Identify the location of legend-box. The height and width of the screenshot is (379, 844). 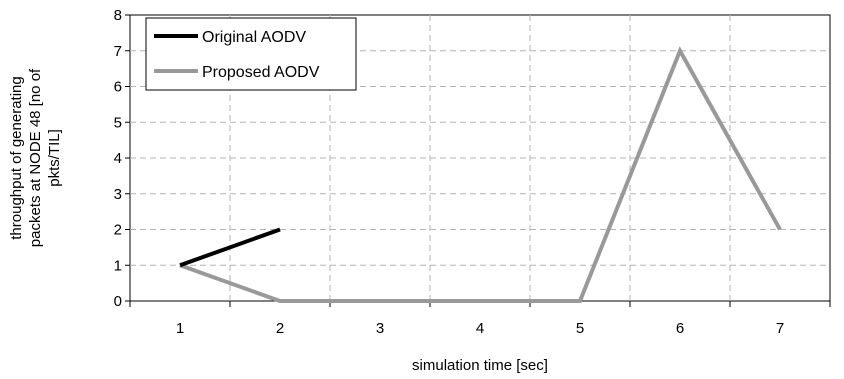
(251, 54).